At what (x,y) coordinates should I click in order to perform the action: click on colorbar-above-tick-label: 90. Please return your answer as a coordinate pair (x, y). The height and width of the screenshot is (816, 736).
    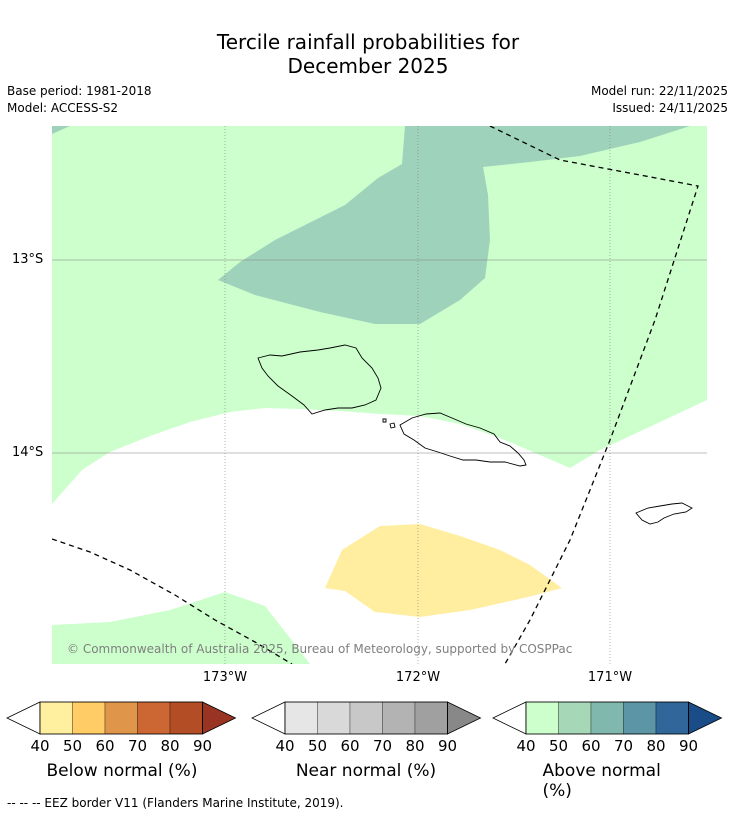
    Looking at the image, I should click on (688, 746).